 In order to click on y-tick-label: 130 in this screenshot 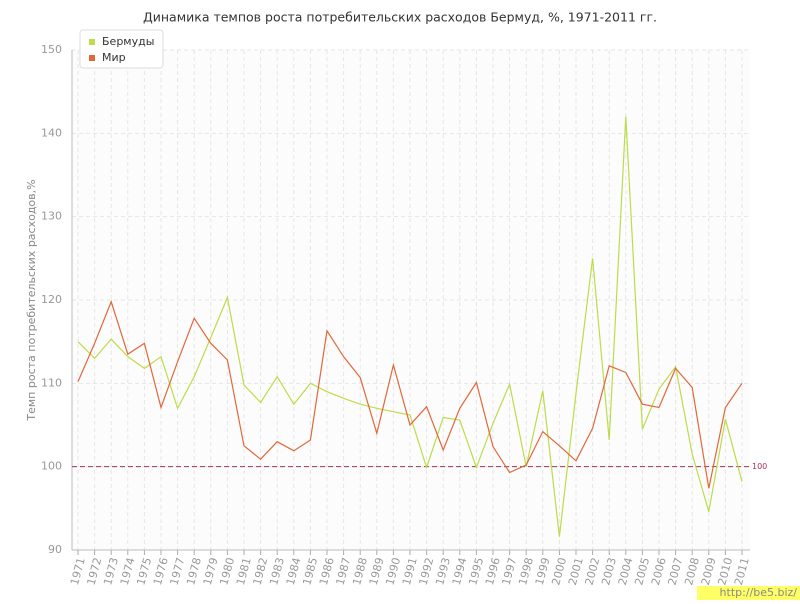, I will do `click(51, 216)`.